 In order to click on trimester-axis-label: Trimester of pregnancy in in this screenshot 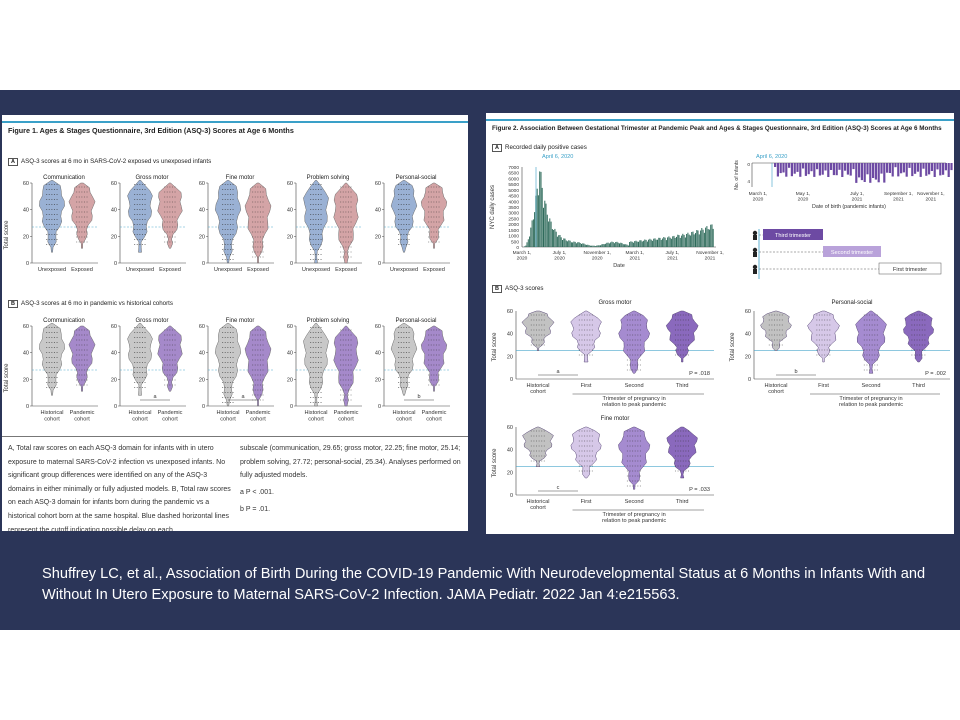, I will do `click(634, 399)`.